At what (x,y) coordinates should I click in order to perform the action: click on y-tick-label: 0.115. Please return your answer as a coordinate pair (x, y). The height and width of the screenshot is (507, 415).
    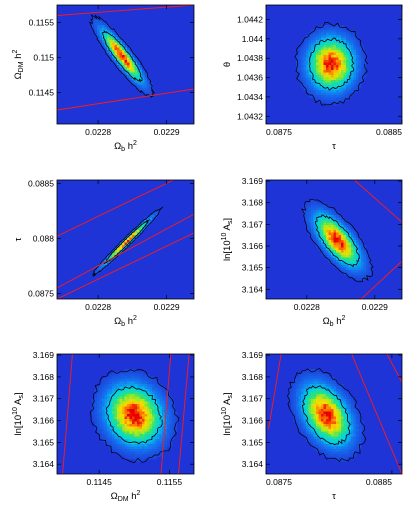
    Looking at the image, I should click on (43, 58).